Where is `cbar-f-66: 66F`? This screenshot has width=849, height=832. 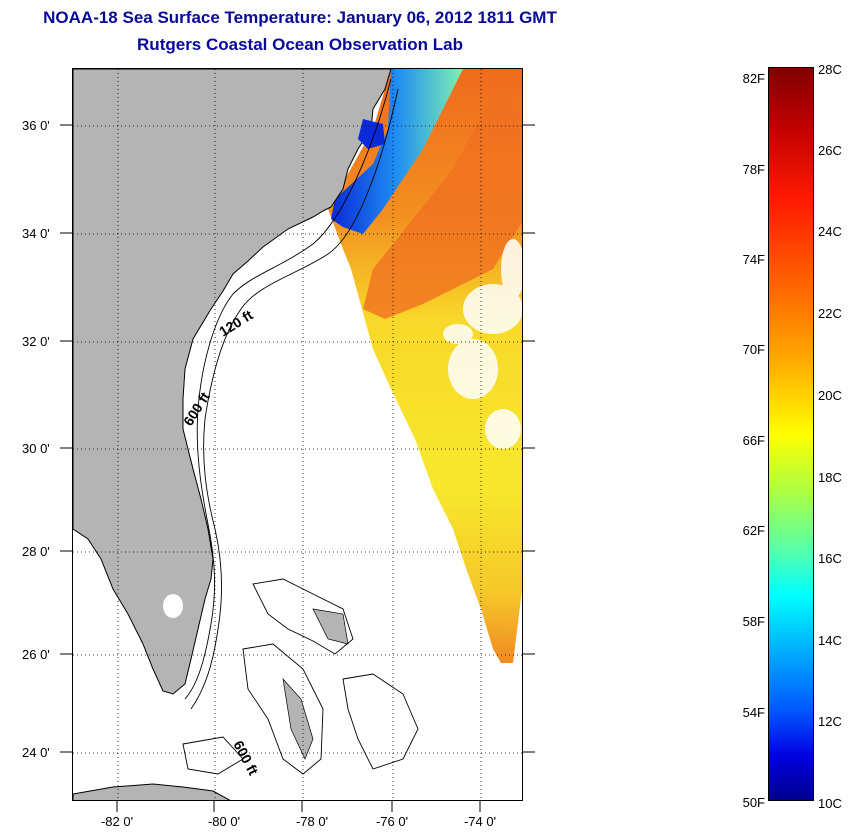
cbar-f-66: 66F is located at coordinates (753, 440).